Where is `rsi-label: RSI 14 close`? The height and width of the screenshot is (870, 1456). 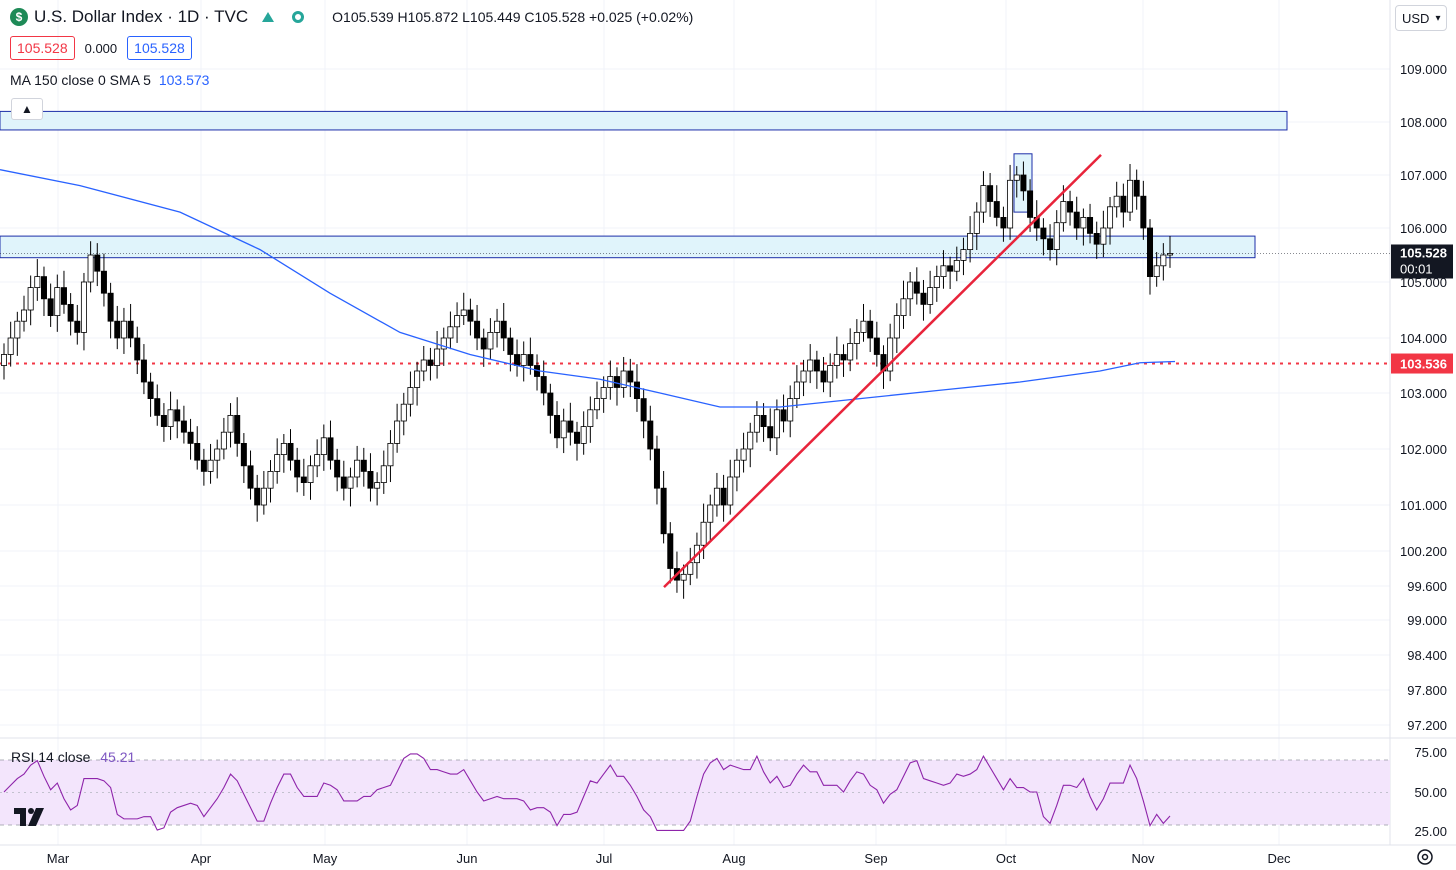
rsi-label: RSI 14 close is located at coordinates (51, 757).